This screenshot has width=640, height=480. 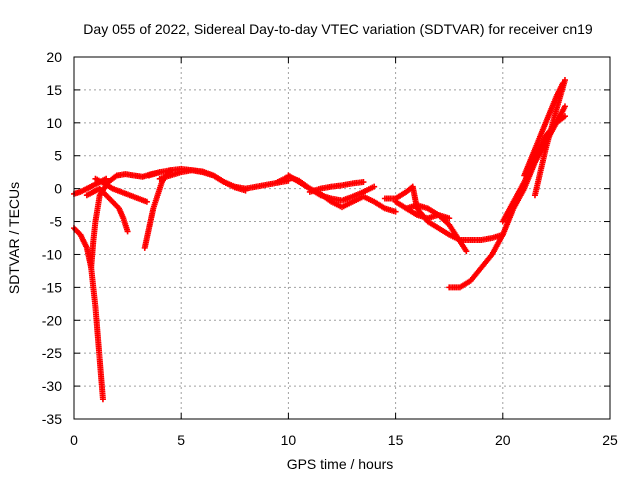 I want to click on y-axis-label: SDTVAR / TECUs, so click(x=14, y=238).